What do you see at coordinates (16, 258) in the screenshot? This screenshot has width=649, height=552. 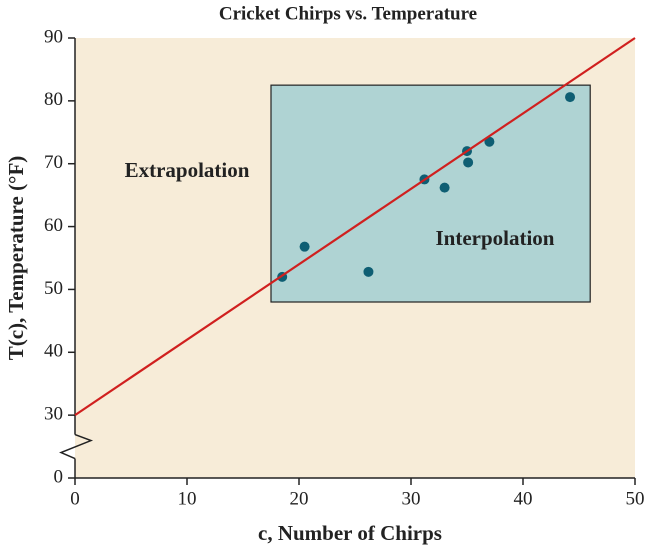 I see `y-axis-label: T(c), Temperature (°F)` at bounding box center [16, 258].